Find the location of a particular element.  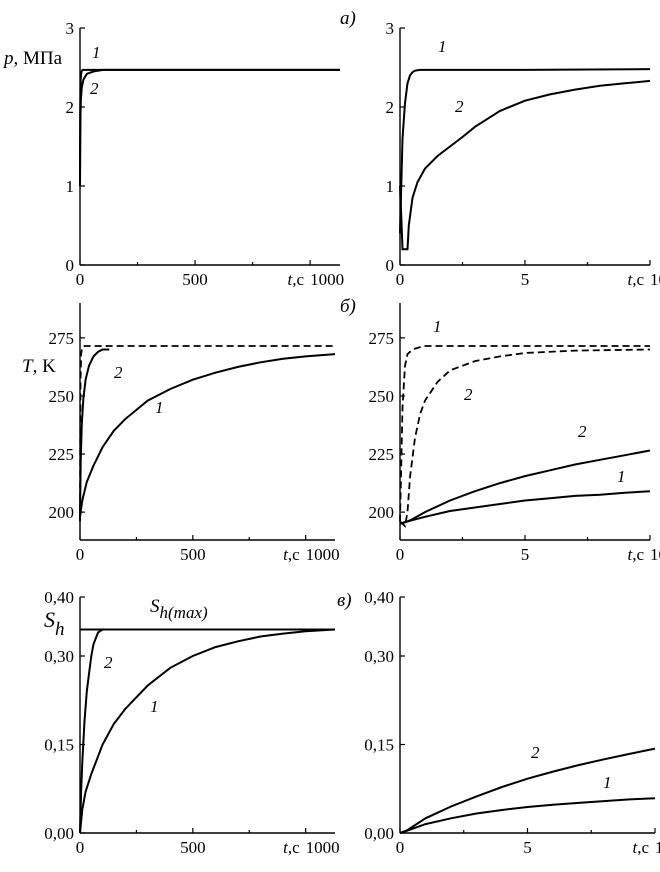

panel-p_short: 0 5 10 t,c 0 1 2 3 1 2 is located at coordinates (523, 154).